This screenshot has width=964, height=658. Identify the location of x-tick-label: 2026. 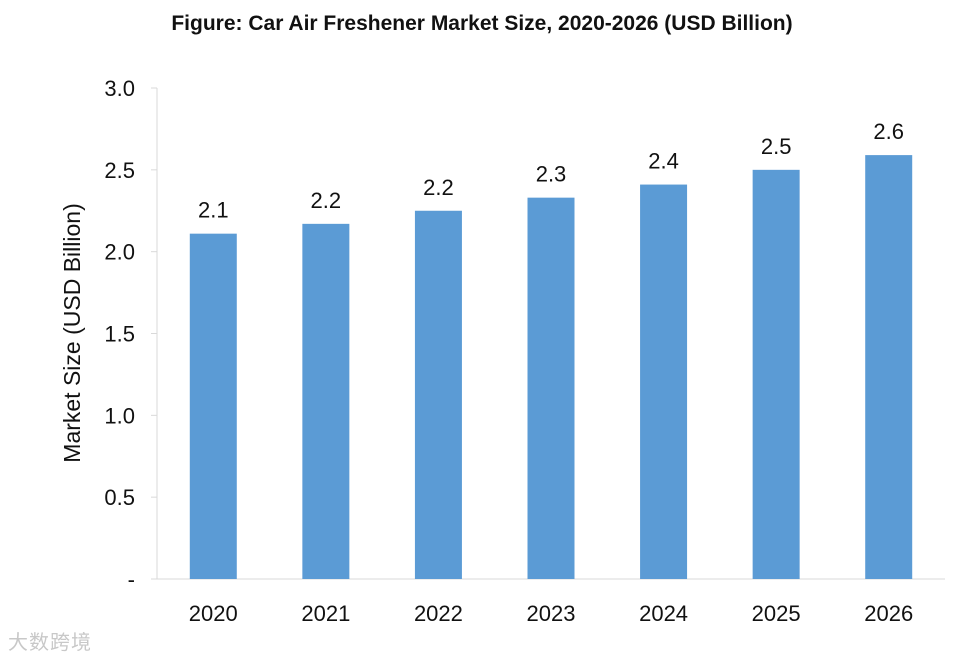
(888, 613).